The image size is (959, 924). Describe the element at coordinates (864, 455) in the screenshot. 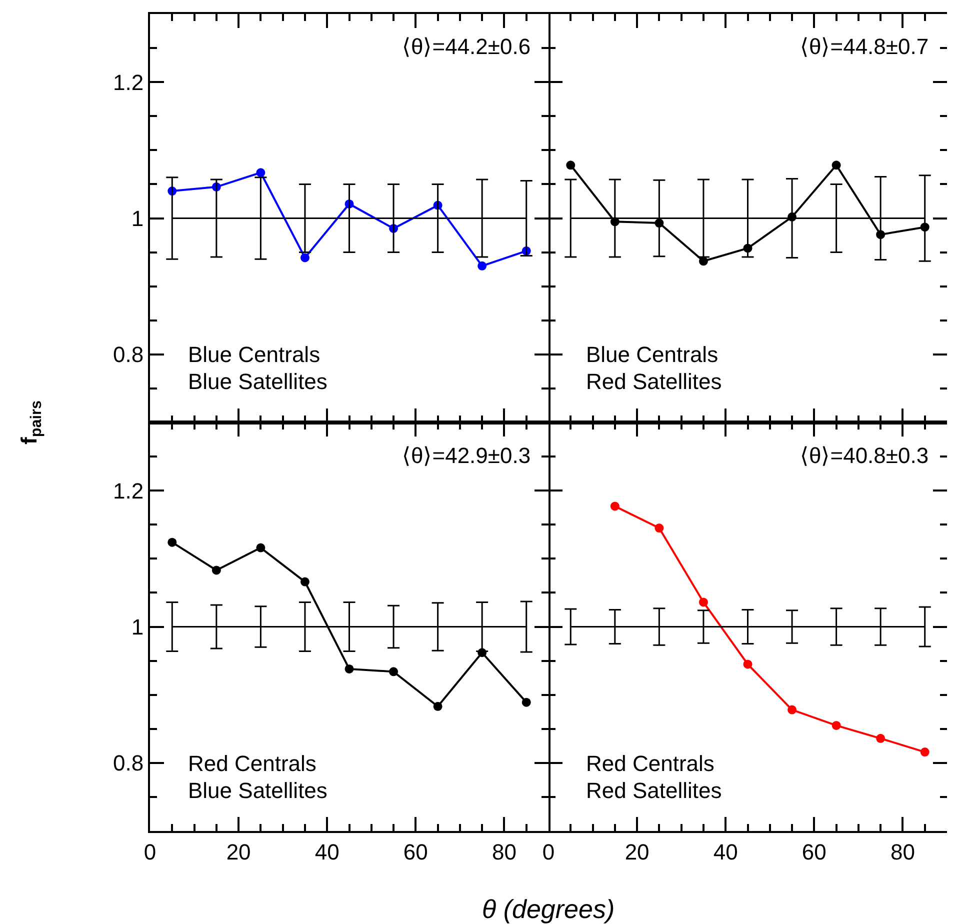

I see `annotation: ⟨θ⟩=40.8±0.3` at that location.